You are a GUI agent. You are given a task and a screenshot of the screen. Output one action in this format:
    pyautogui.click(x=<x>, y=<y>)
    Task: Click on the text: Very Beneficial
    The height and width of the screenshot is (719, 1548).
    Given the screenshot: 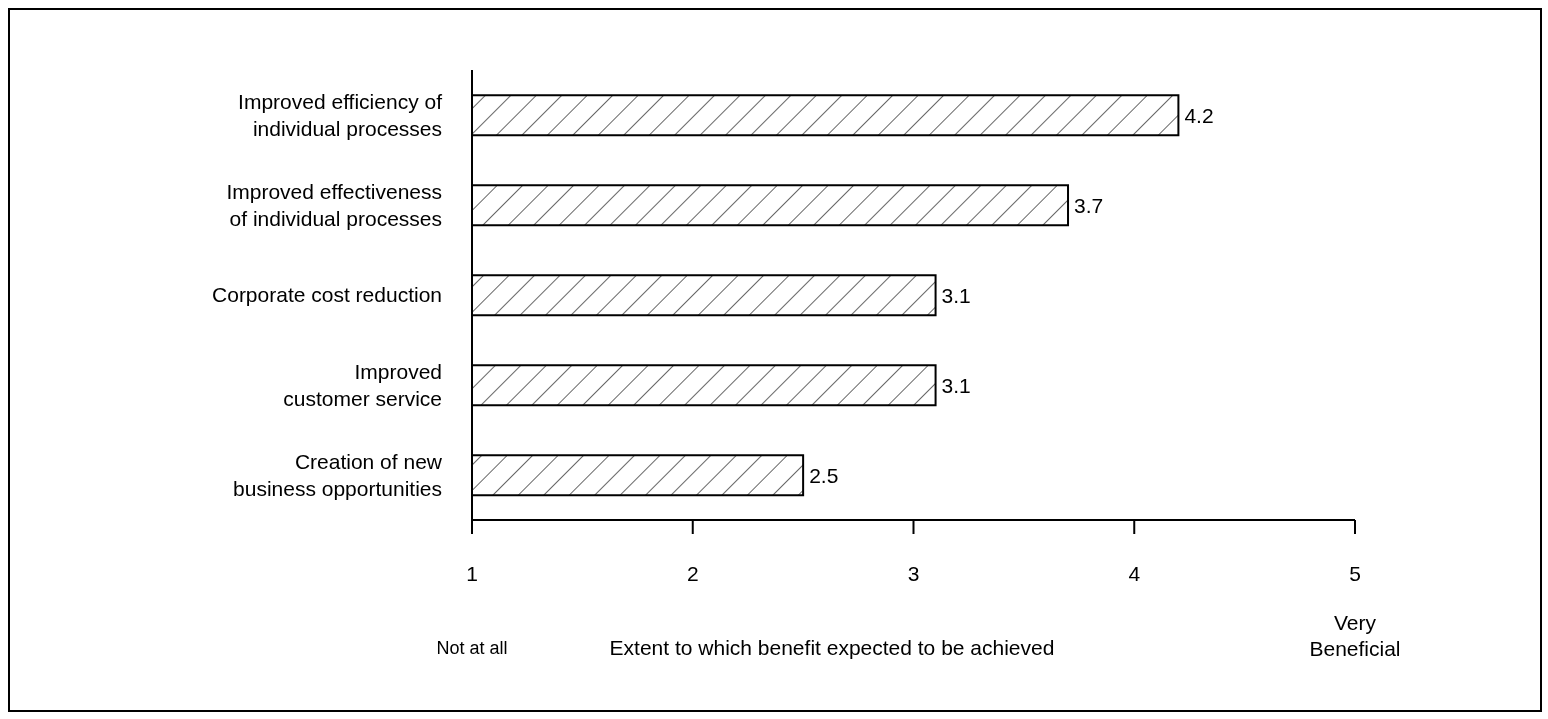 What is the action you would take?
    pyautogui.click(x=1355, y=636)
    